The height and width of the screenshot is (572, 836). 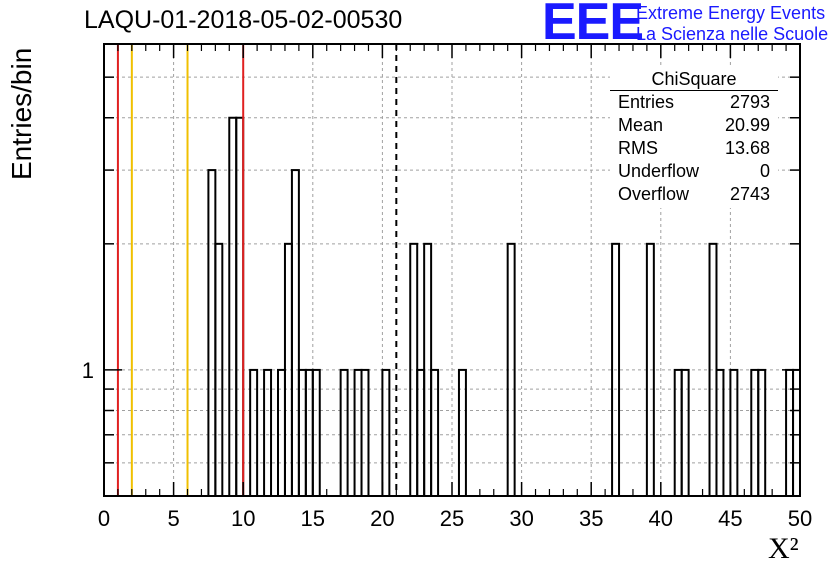 I want to click on stats-label: Underflow, so click(x=659, y=171).